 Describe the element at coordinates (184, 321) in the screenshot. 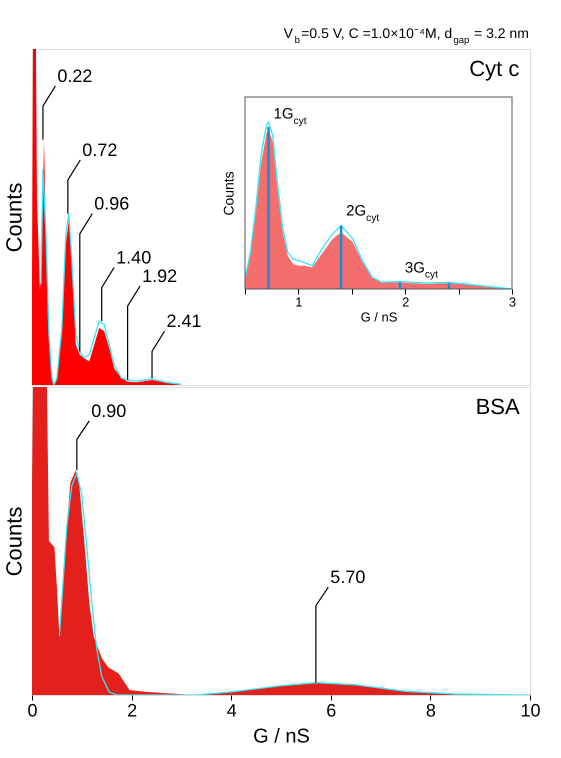

I see `annotation: 2.41` at that location.